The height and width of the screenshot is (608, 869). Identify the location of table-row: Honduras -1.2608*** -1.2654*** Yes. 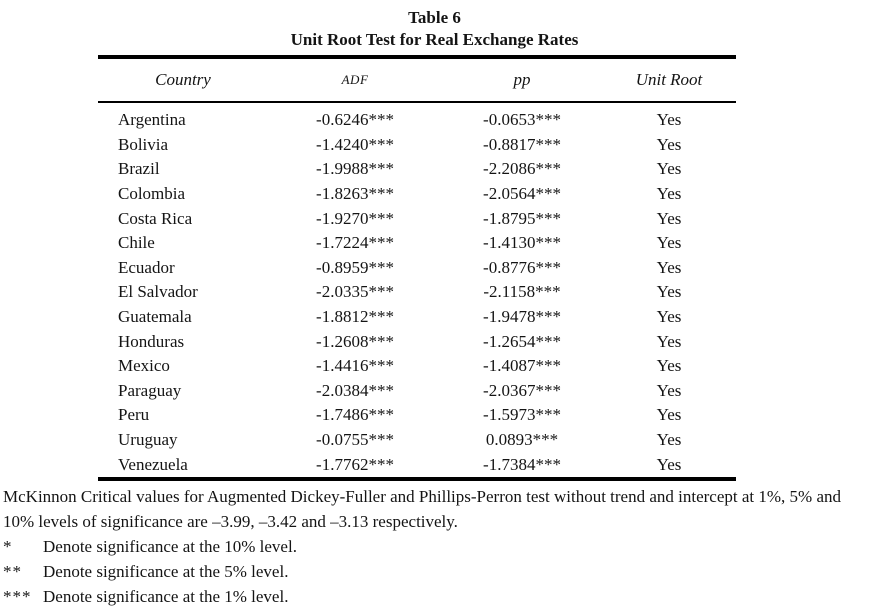
(417, 341).